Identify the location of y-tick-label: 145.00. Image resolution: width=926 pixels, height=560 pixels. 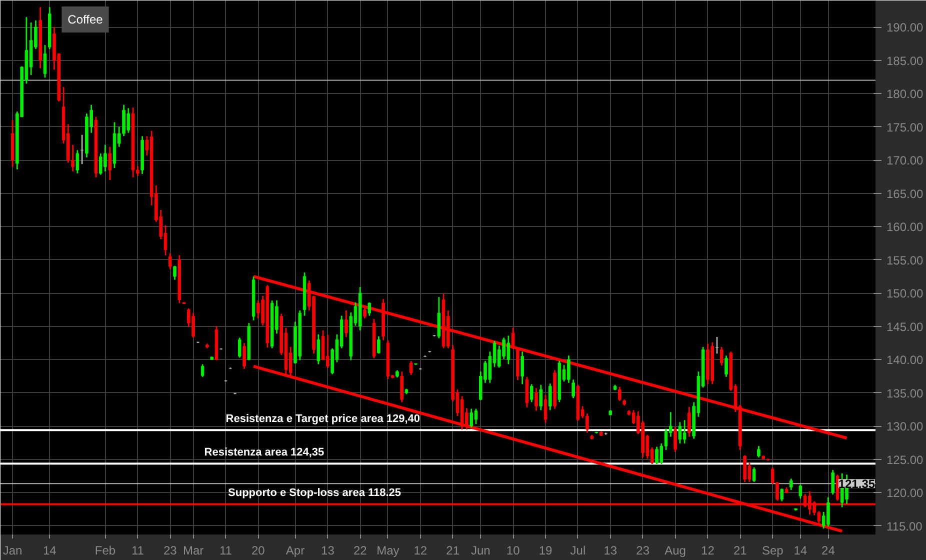
(905, 327).